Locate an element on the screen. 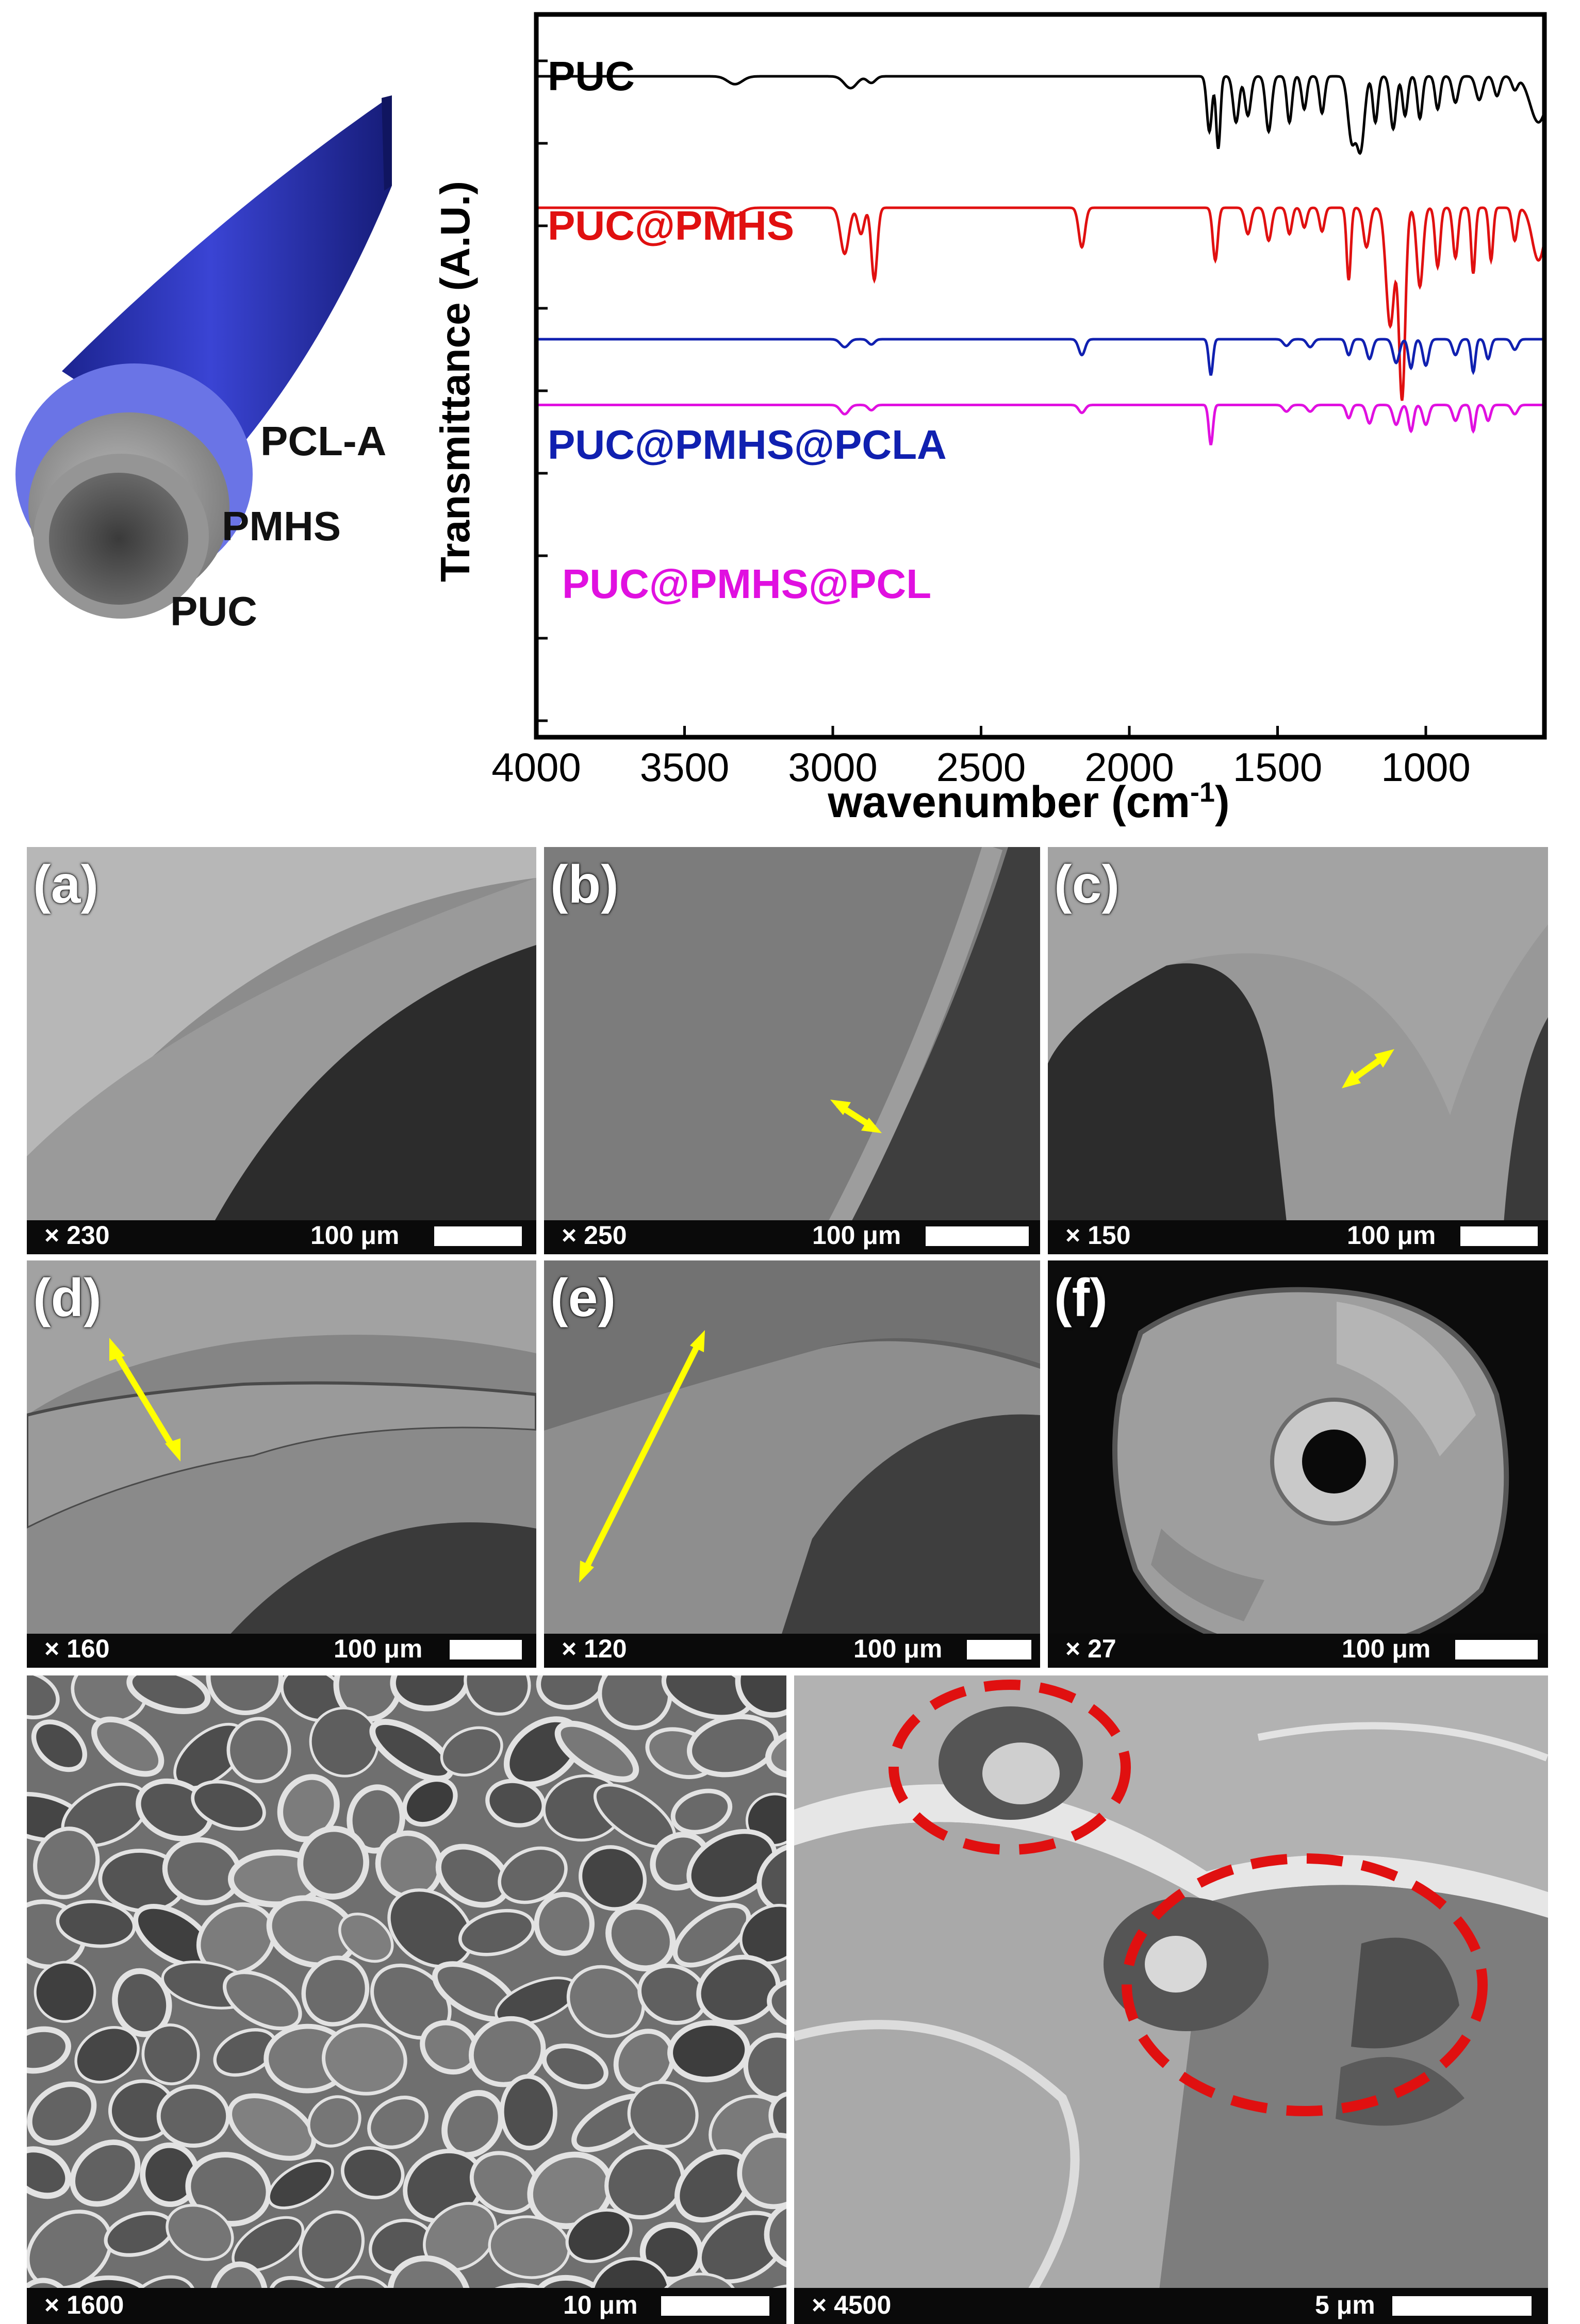 The height and width of the screenshot is (2324, 1580). sem-panel-c: (c) × 150 100 μm is located at coordinates (1298, 1050).